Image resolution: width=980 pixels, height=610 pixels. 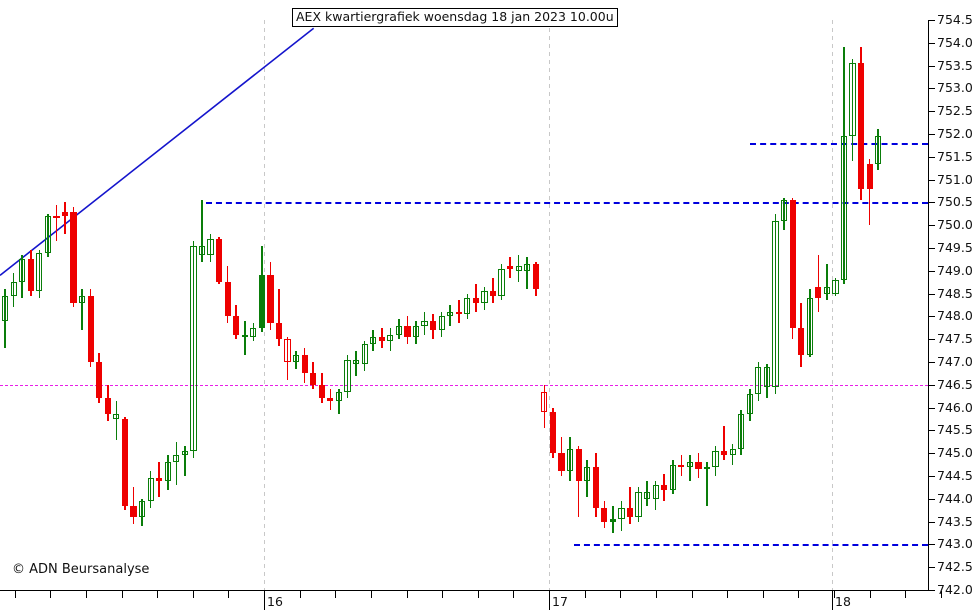 I want to click on y-axis-label: 751.5, so click(x=955, y=156).